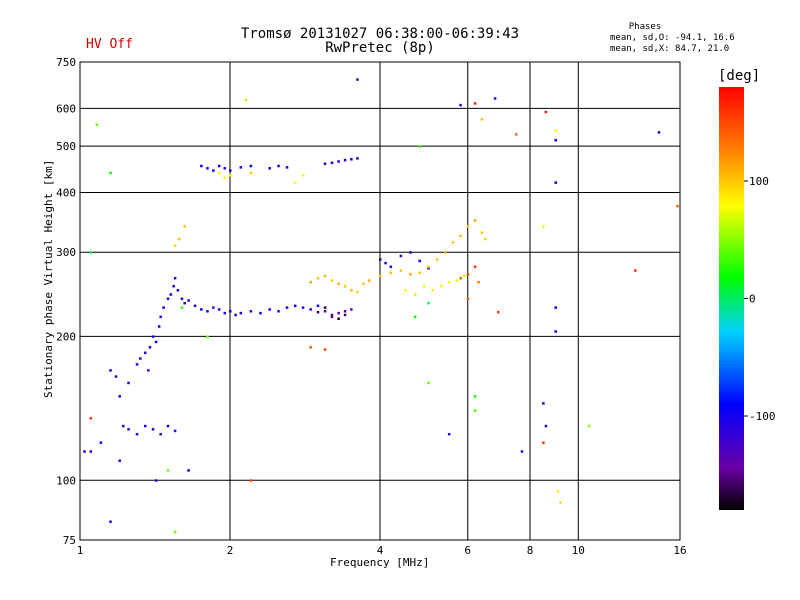  Describe the element at coordinates (66, 336) in the screenshot. I see `y-tick-label: 200` at that location.